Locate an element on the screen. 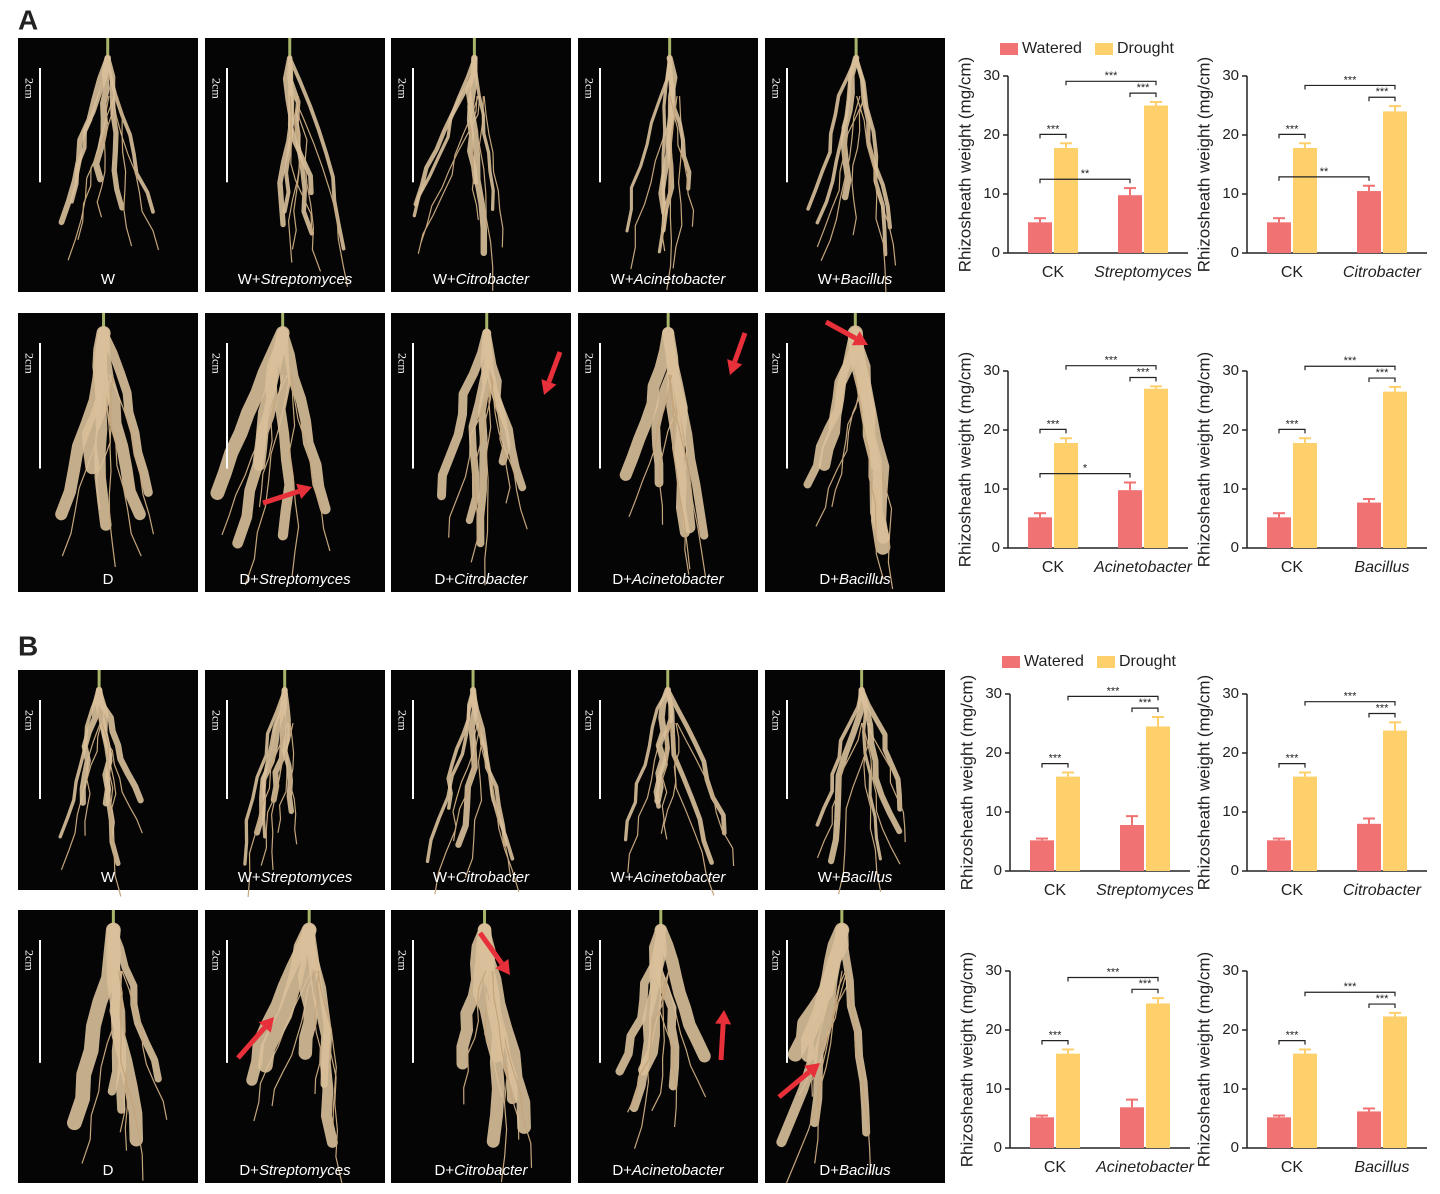  root-photo: 2cm D+Acinetobacter is located at coordinates (668, 452).